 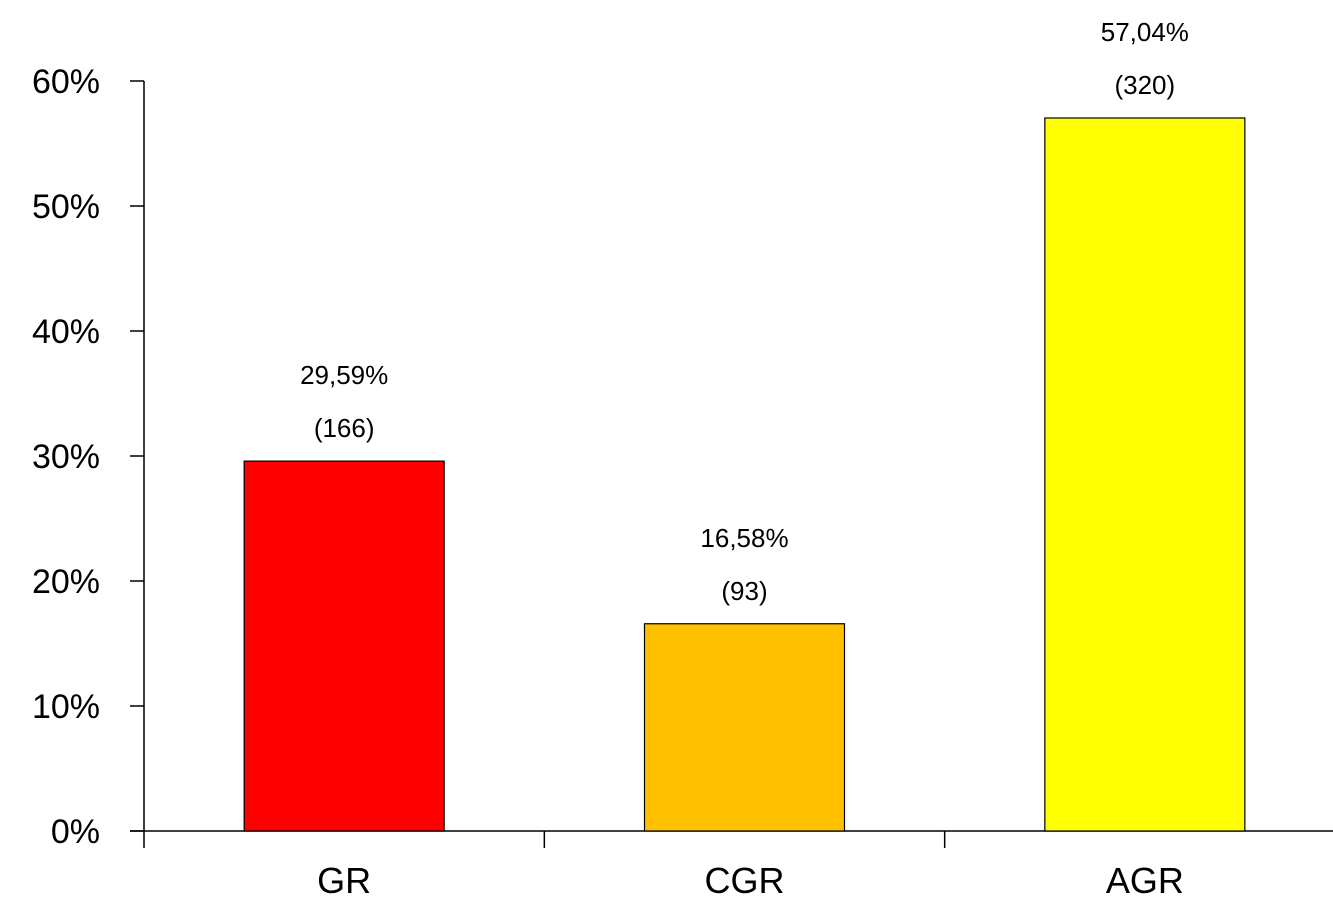 What do you see at coordinates (66, 82) in the screenshot?
I see `y-tick-label: 60%` at bounding box center [66, 82].